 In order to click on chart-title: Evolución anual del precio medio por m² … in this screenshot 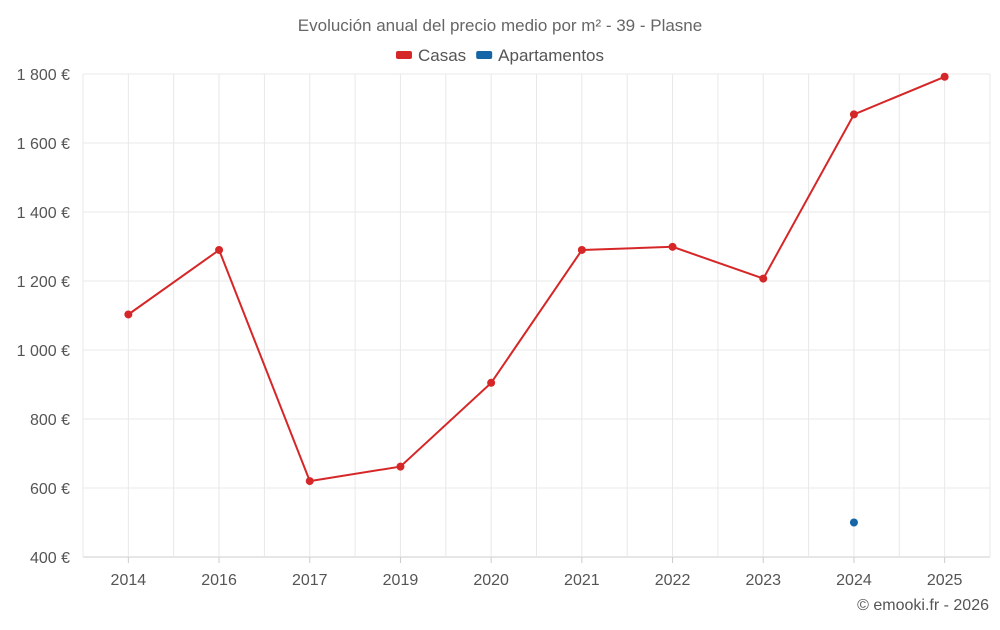, I will do `click(500, 25)`.